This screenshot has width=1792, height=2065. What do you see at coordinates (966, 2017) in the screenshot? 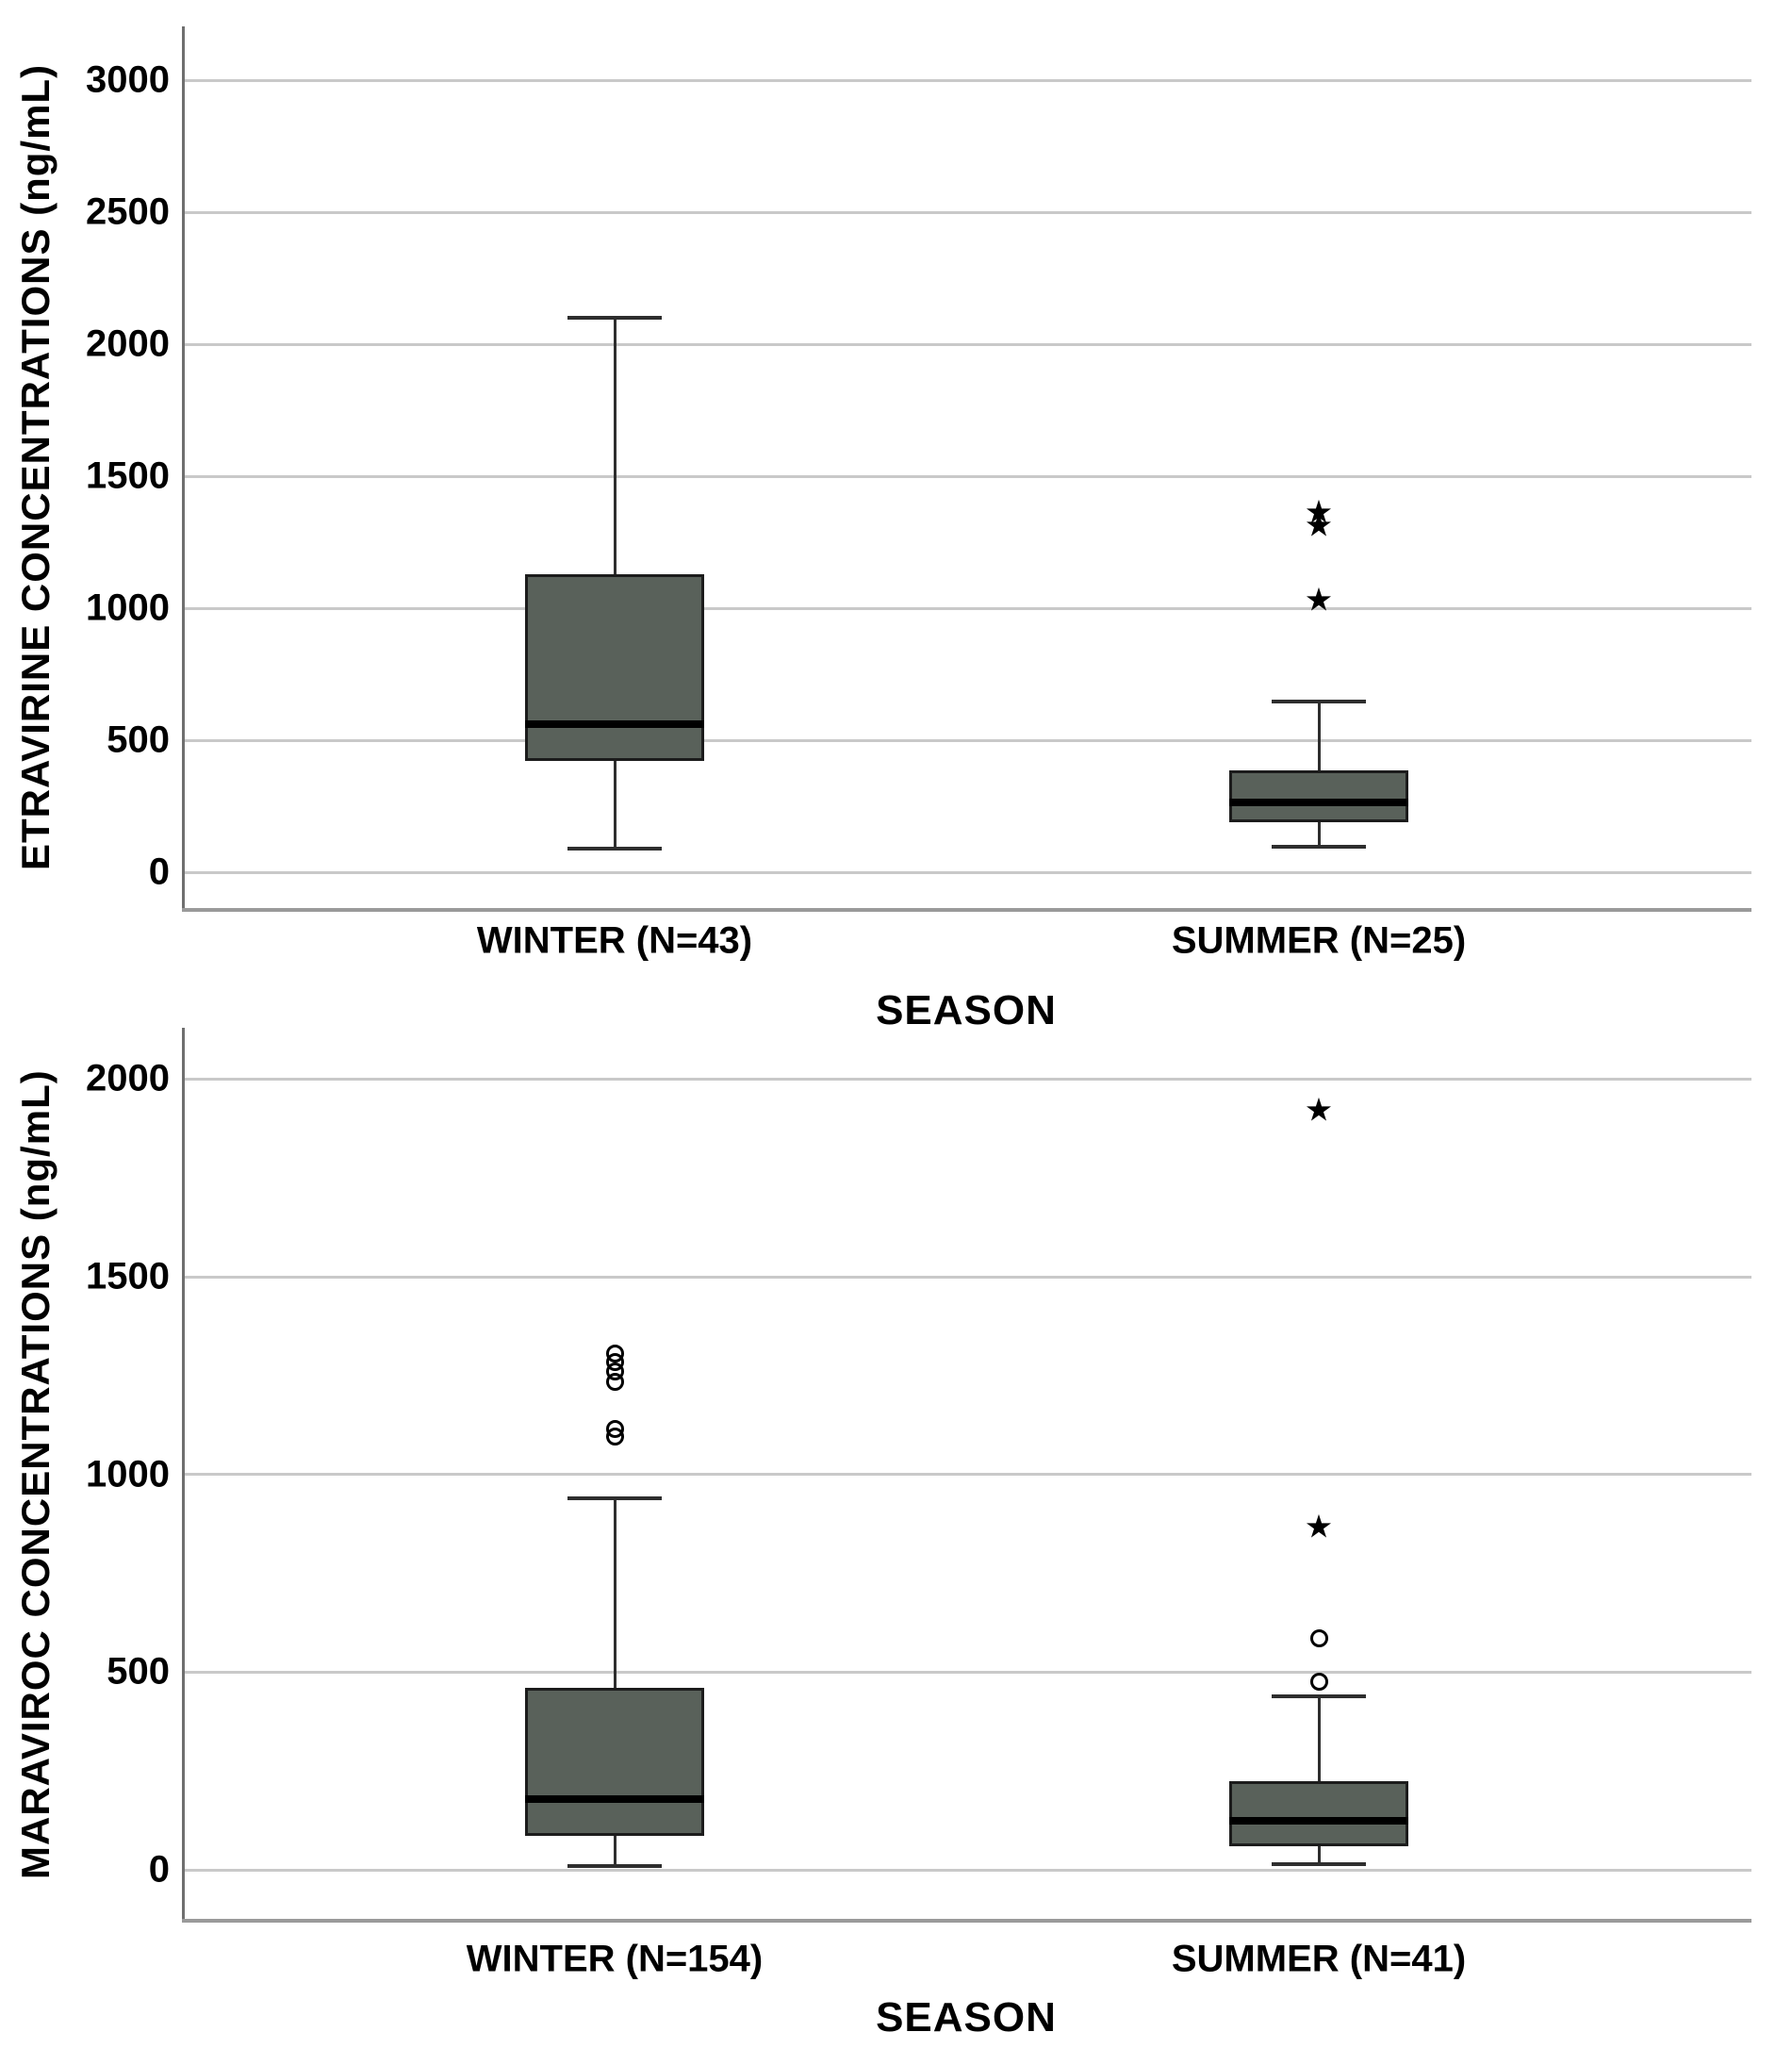
I see `season-x-axis-title-bottom: SEASON` at bounding box center [966, 2017].